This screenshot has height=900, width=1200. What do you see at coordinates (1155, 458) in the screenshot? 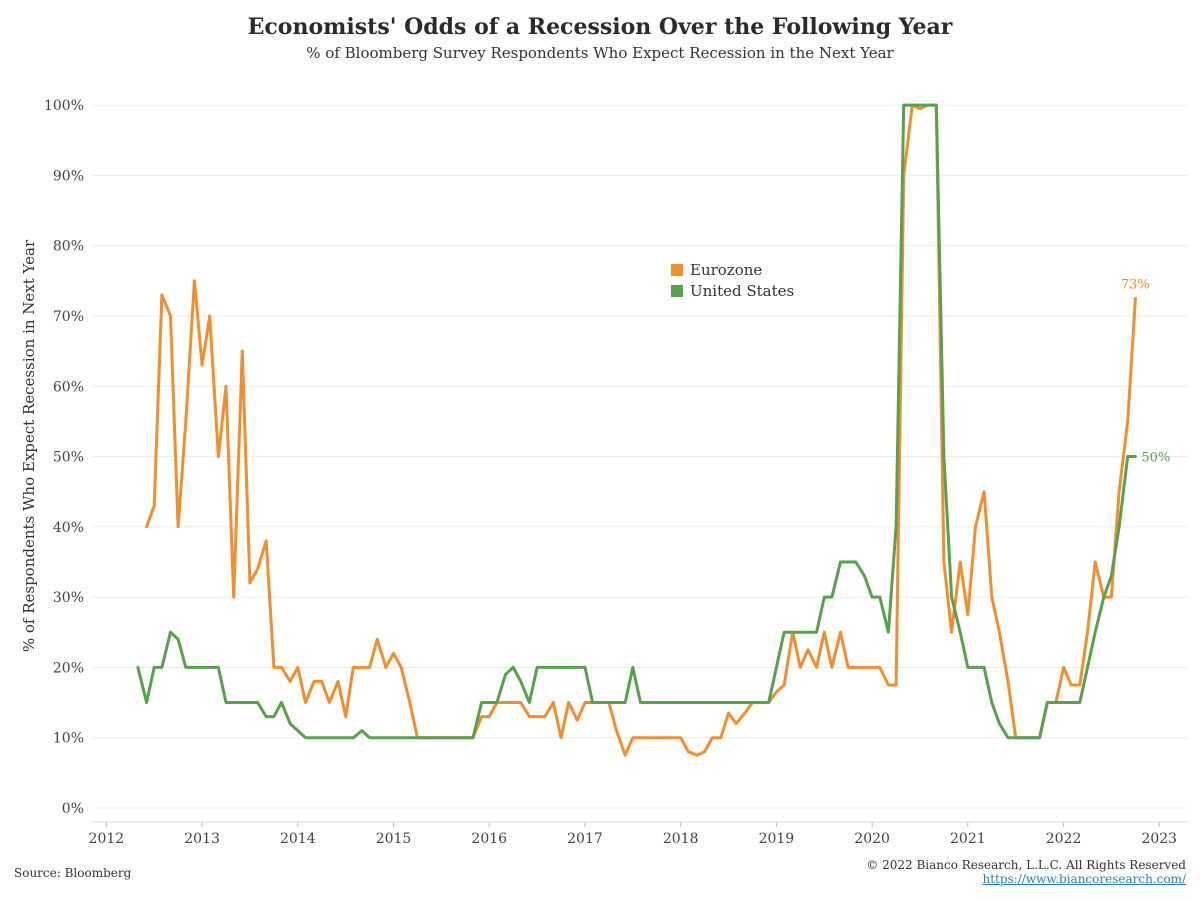
I see `end-label-united-states: 50%` at bounding box center [1155, 458].